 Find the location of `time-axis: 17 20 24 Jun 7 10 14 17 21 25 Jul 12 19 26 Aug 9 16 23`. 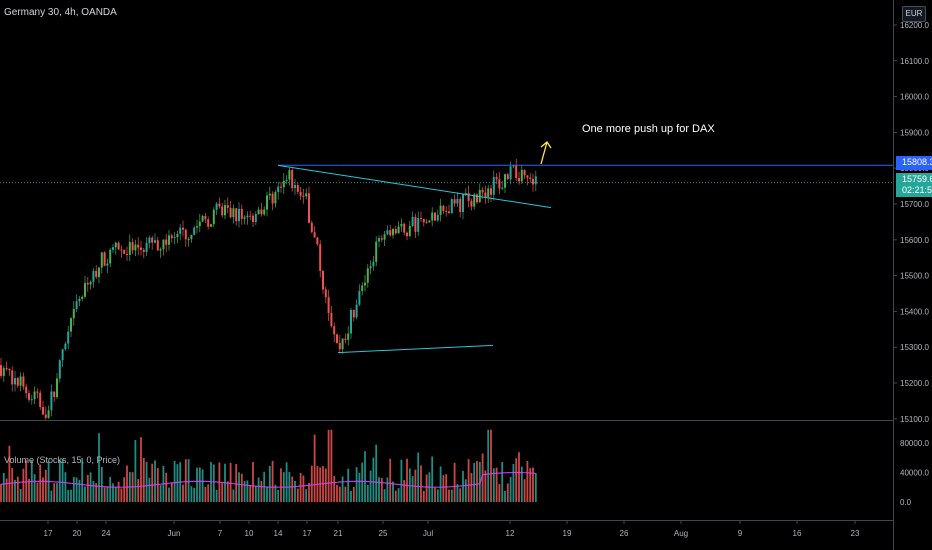

time-axis: 17 20 24 Jun 7 10 14 17 21 25 Jul 12 19 26 Aug 9 16 23 is located at coordinates (452, 529).